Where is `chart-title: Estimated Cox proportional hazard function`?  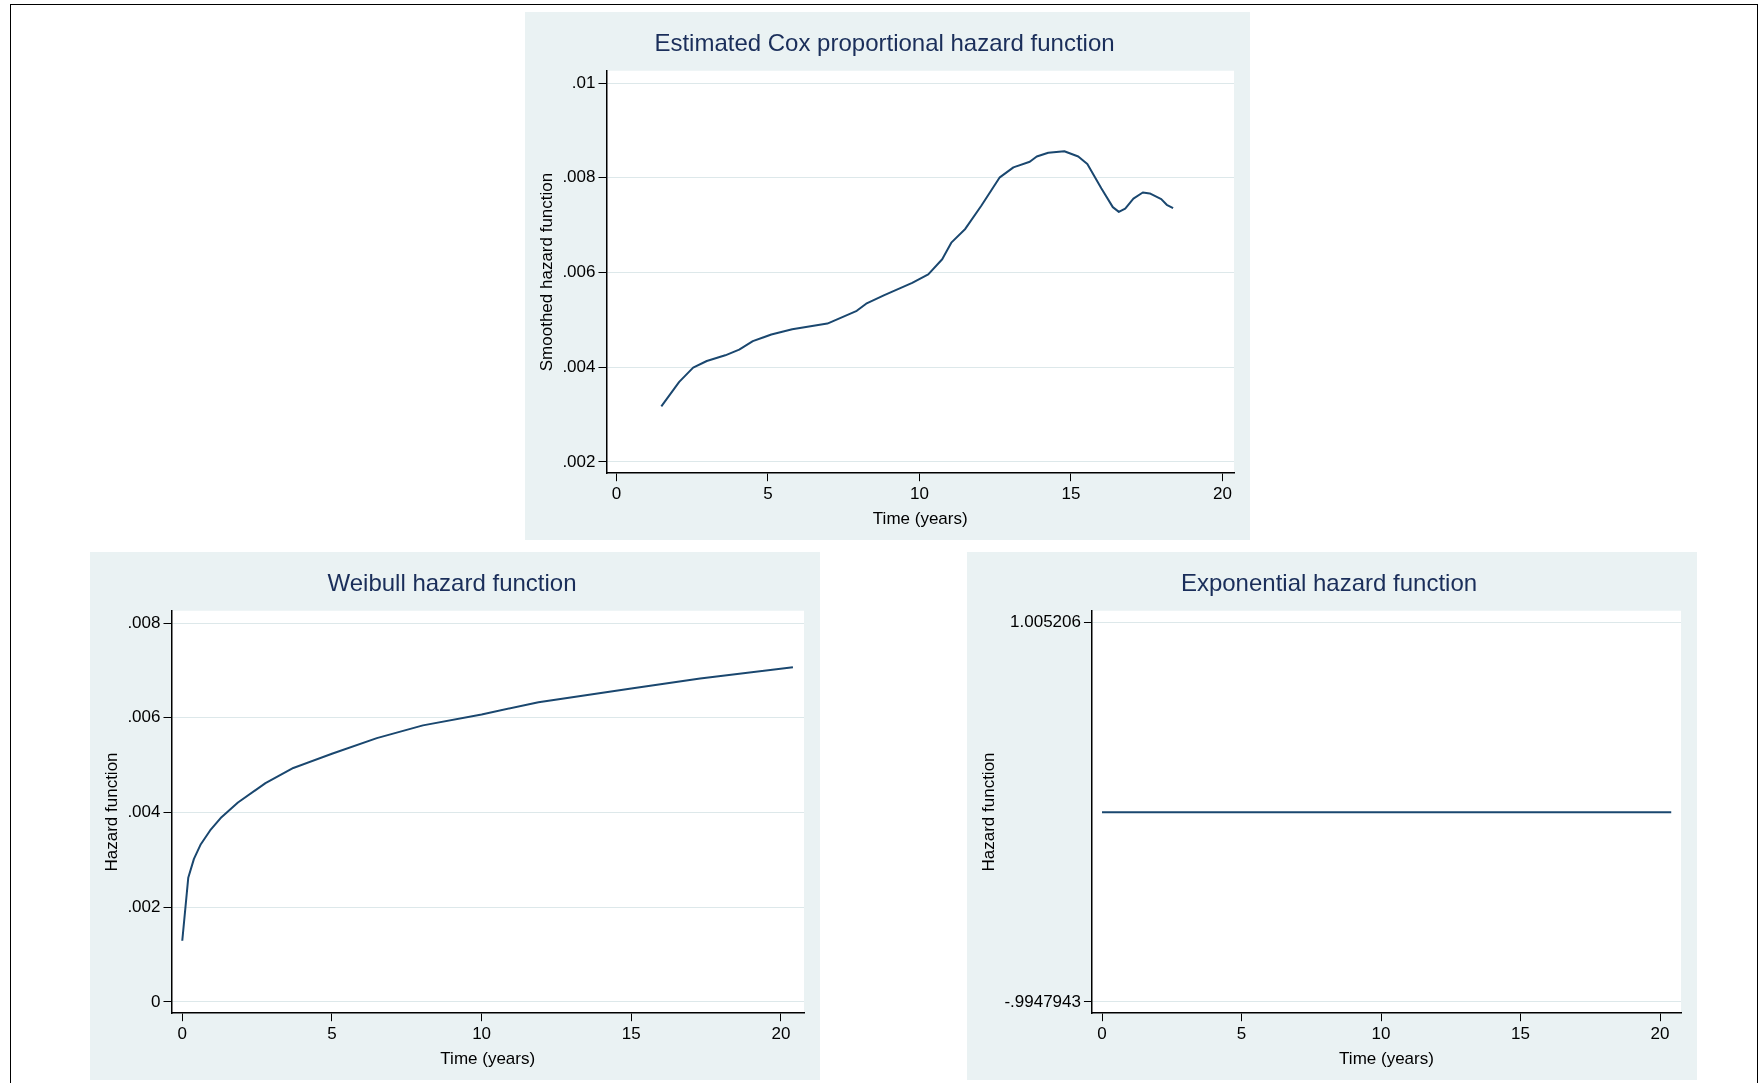
chart-title: Estimated Cox proportional hazard function is located at coordinates (884, 43).